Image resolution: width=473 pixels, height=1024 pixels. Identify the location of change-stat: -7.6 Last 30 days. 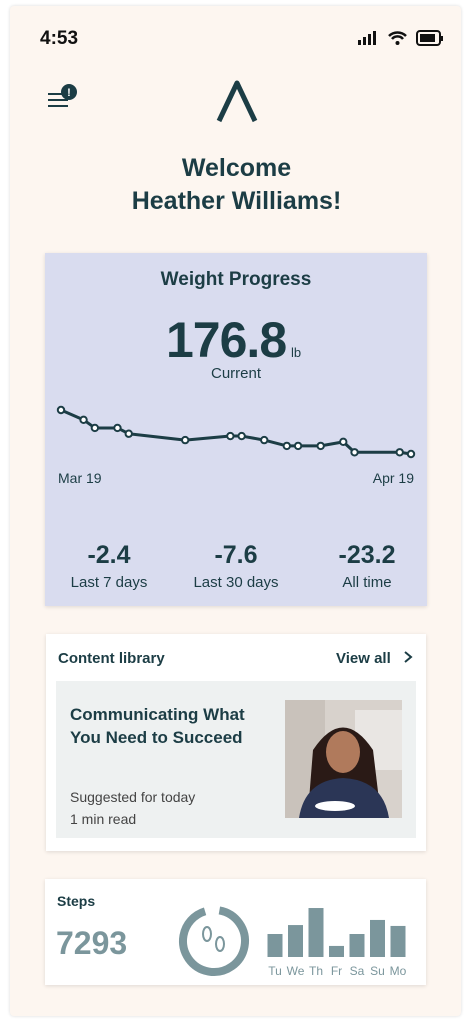
(236, 566).